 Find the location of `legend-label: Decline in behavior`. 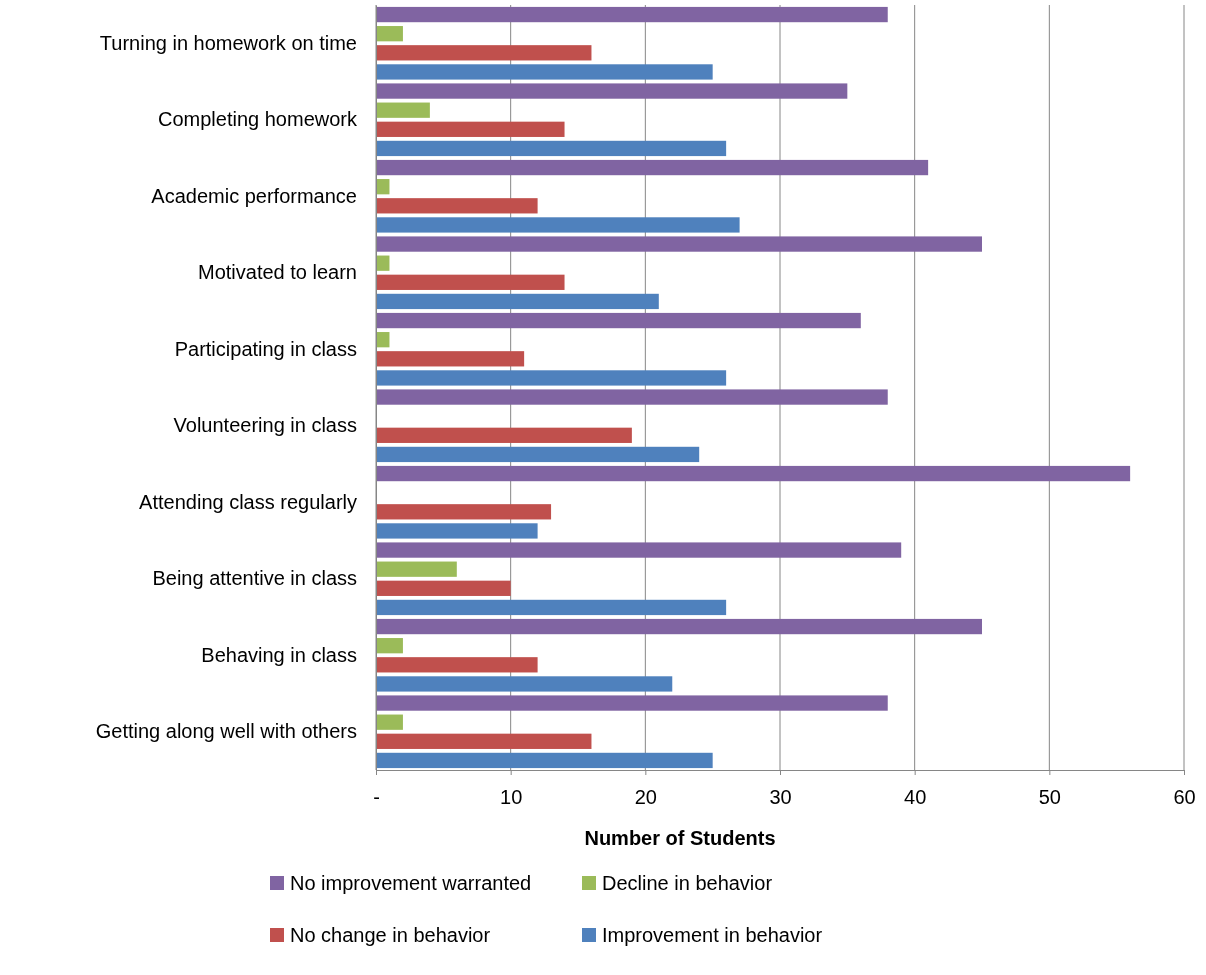

legend-label: Decline in behavior is located at coordinates (687, 883).